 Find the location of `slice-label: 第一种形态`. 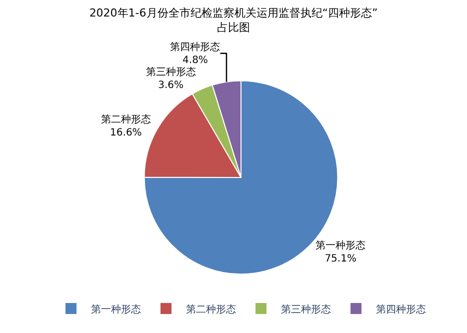

slice-label: 第一种形态 is located at coordinates (341, 246).